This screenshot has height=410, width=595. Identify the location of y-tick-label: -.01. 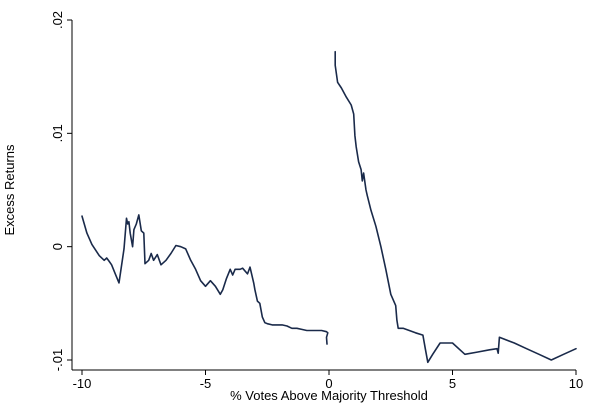
(57, 360).